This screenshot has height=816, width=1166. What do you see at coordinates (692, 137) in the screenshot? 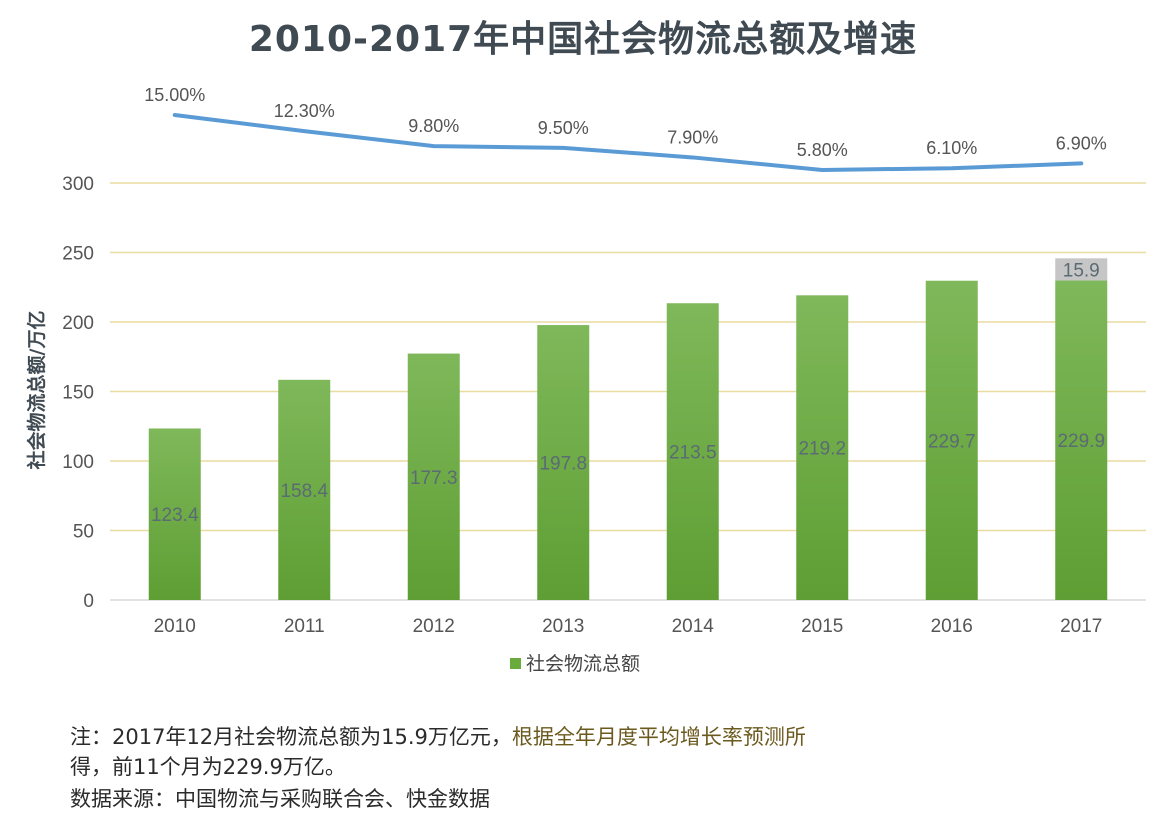
I see `growth-rate-label: 7.90%` at bounding box center [692, 137].